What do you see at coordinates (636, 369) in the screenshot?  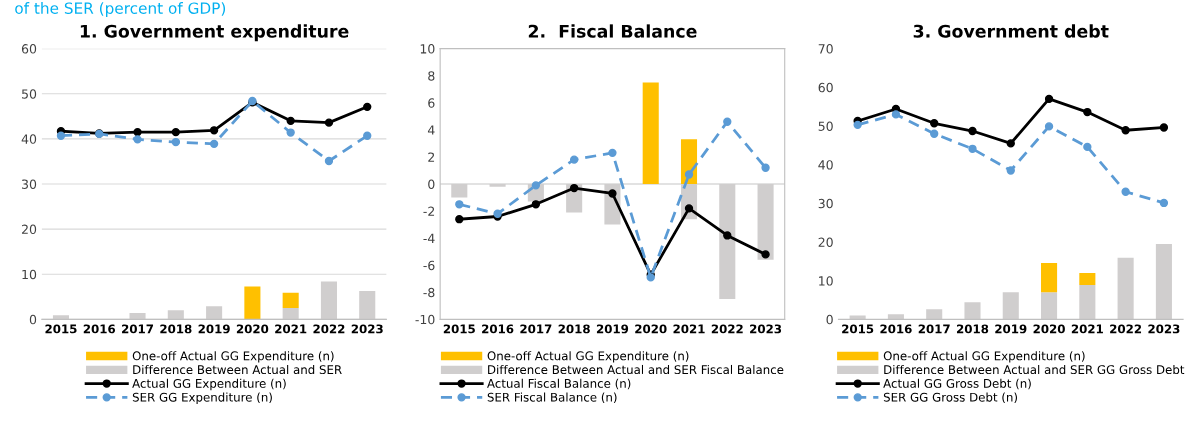 I see `legend-label: Difference Between Actual and SER Fiscal Balance` at bounding box center [636, 369].